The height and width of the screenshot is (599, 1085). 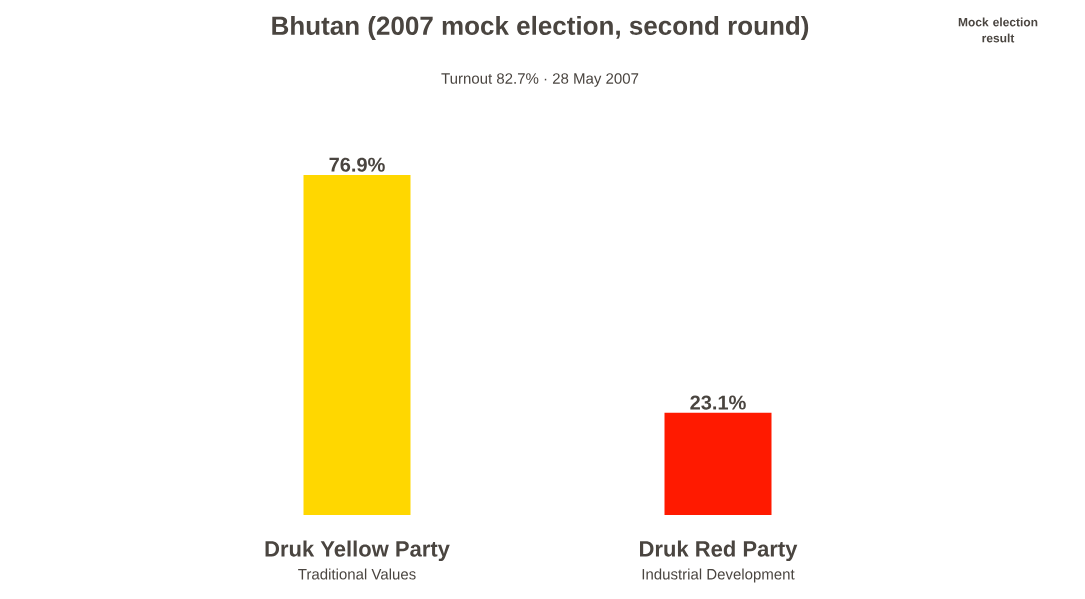 I want to click on chart-subtitle: Turnout 82.7% · 28 May 2007, so click(x=540, y=80).